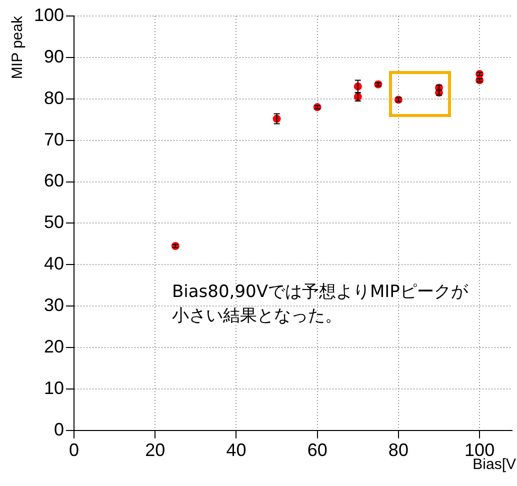  Describe the element at coordinates (54, 180) in the screenshot. I see `y-tick-label: 60` at that location.